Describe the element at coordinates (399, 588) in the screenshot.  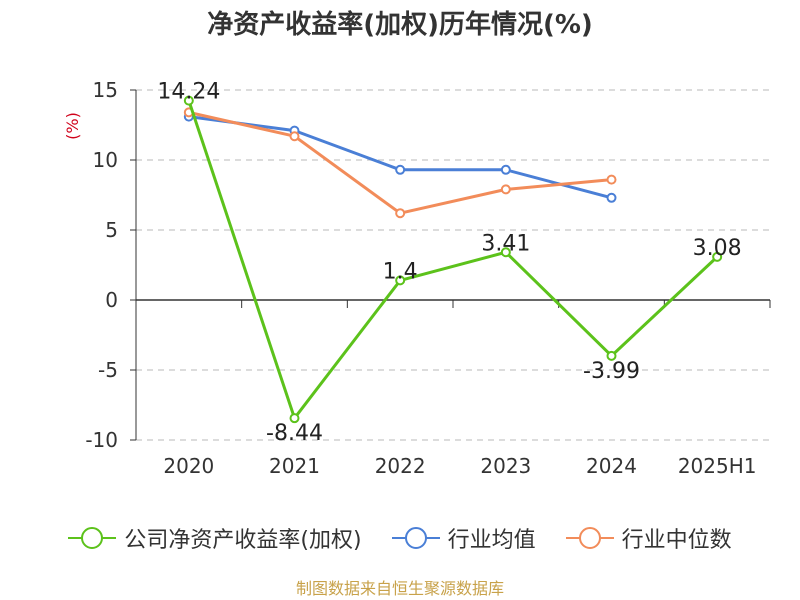
I see `source-note: 制图数据来自恒生聚源数据库` at that location.